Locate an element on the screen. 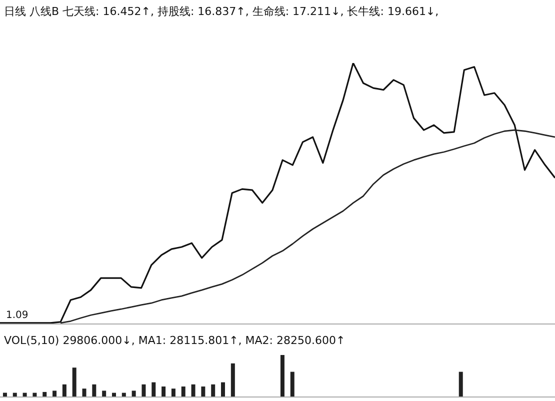 The height and width of the screenshot is (401, 555). chart-title: 日线 八线B 七天线: 16.452↑, 持股线: 16.837↑, 生命线: 17.211↓, 长牛线: 19.661↓, is located at coordinates (221, 11).